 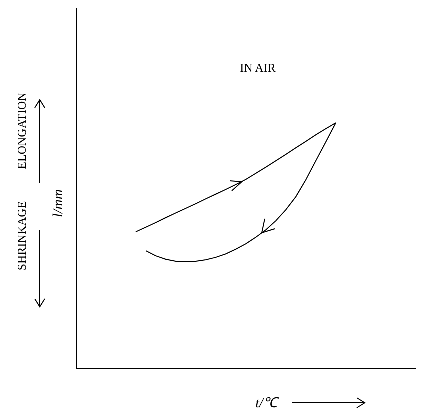 What do you see at coordinates (22, 131) in the screenshot?
I see `text: ELONGATION` at bounding box center [22, 131].